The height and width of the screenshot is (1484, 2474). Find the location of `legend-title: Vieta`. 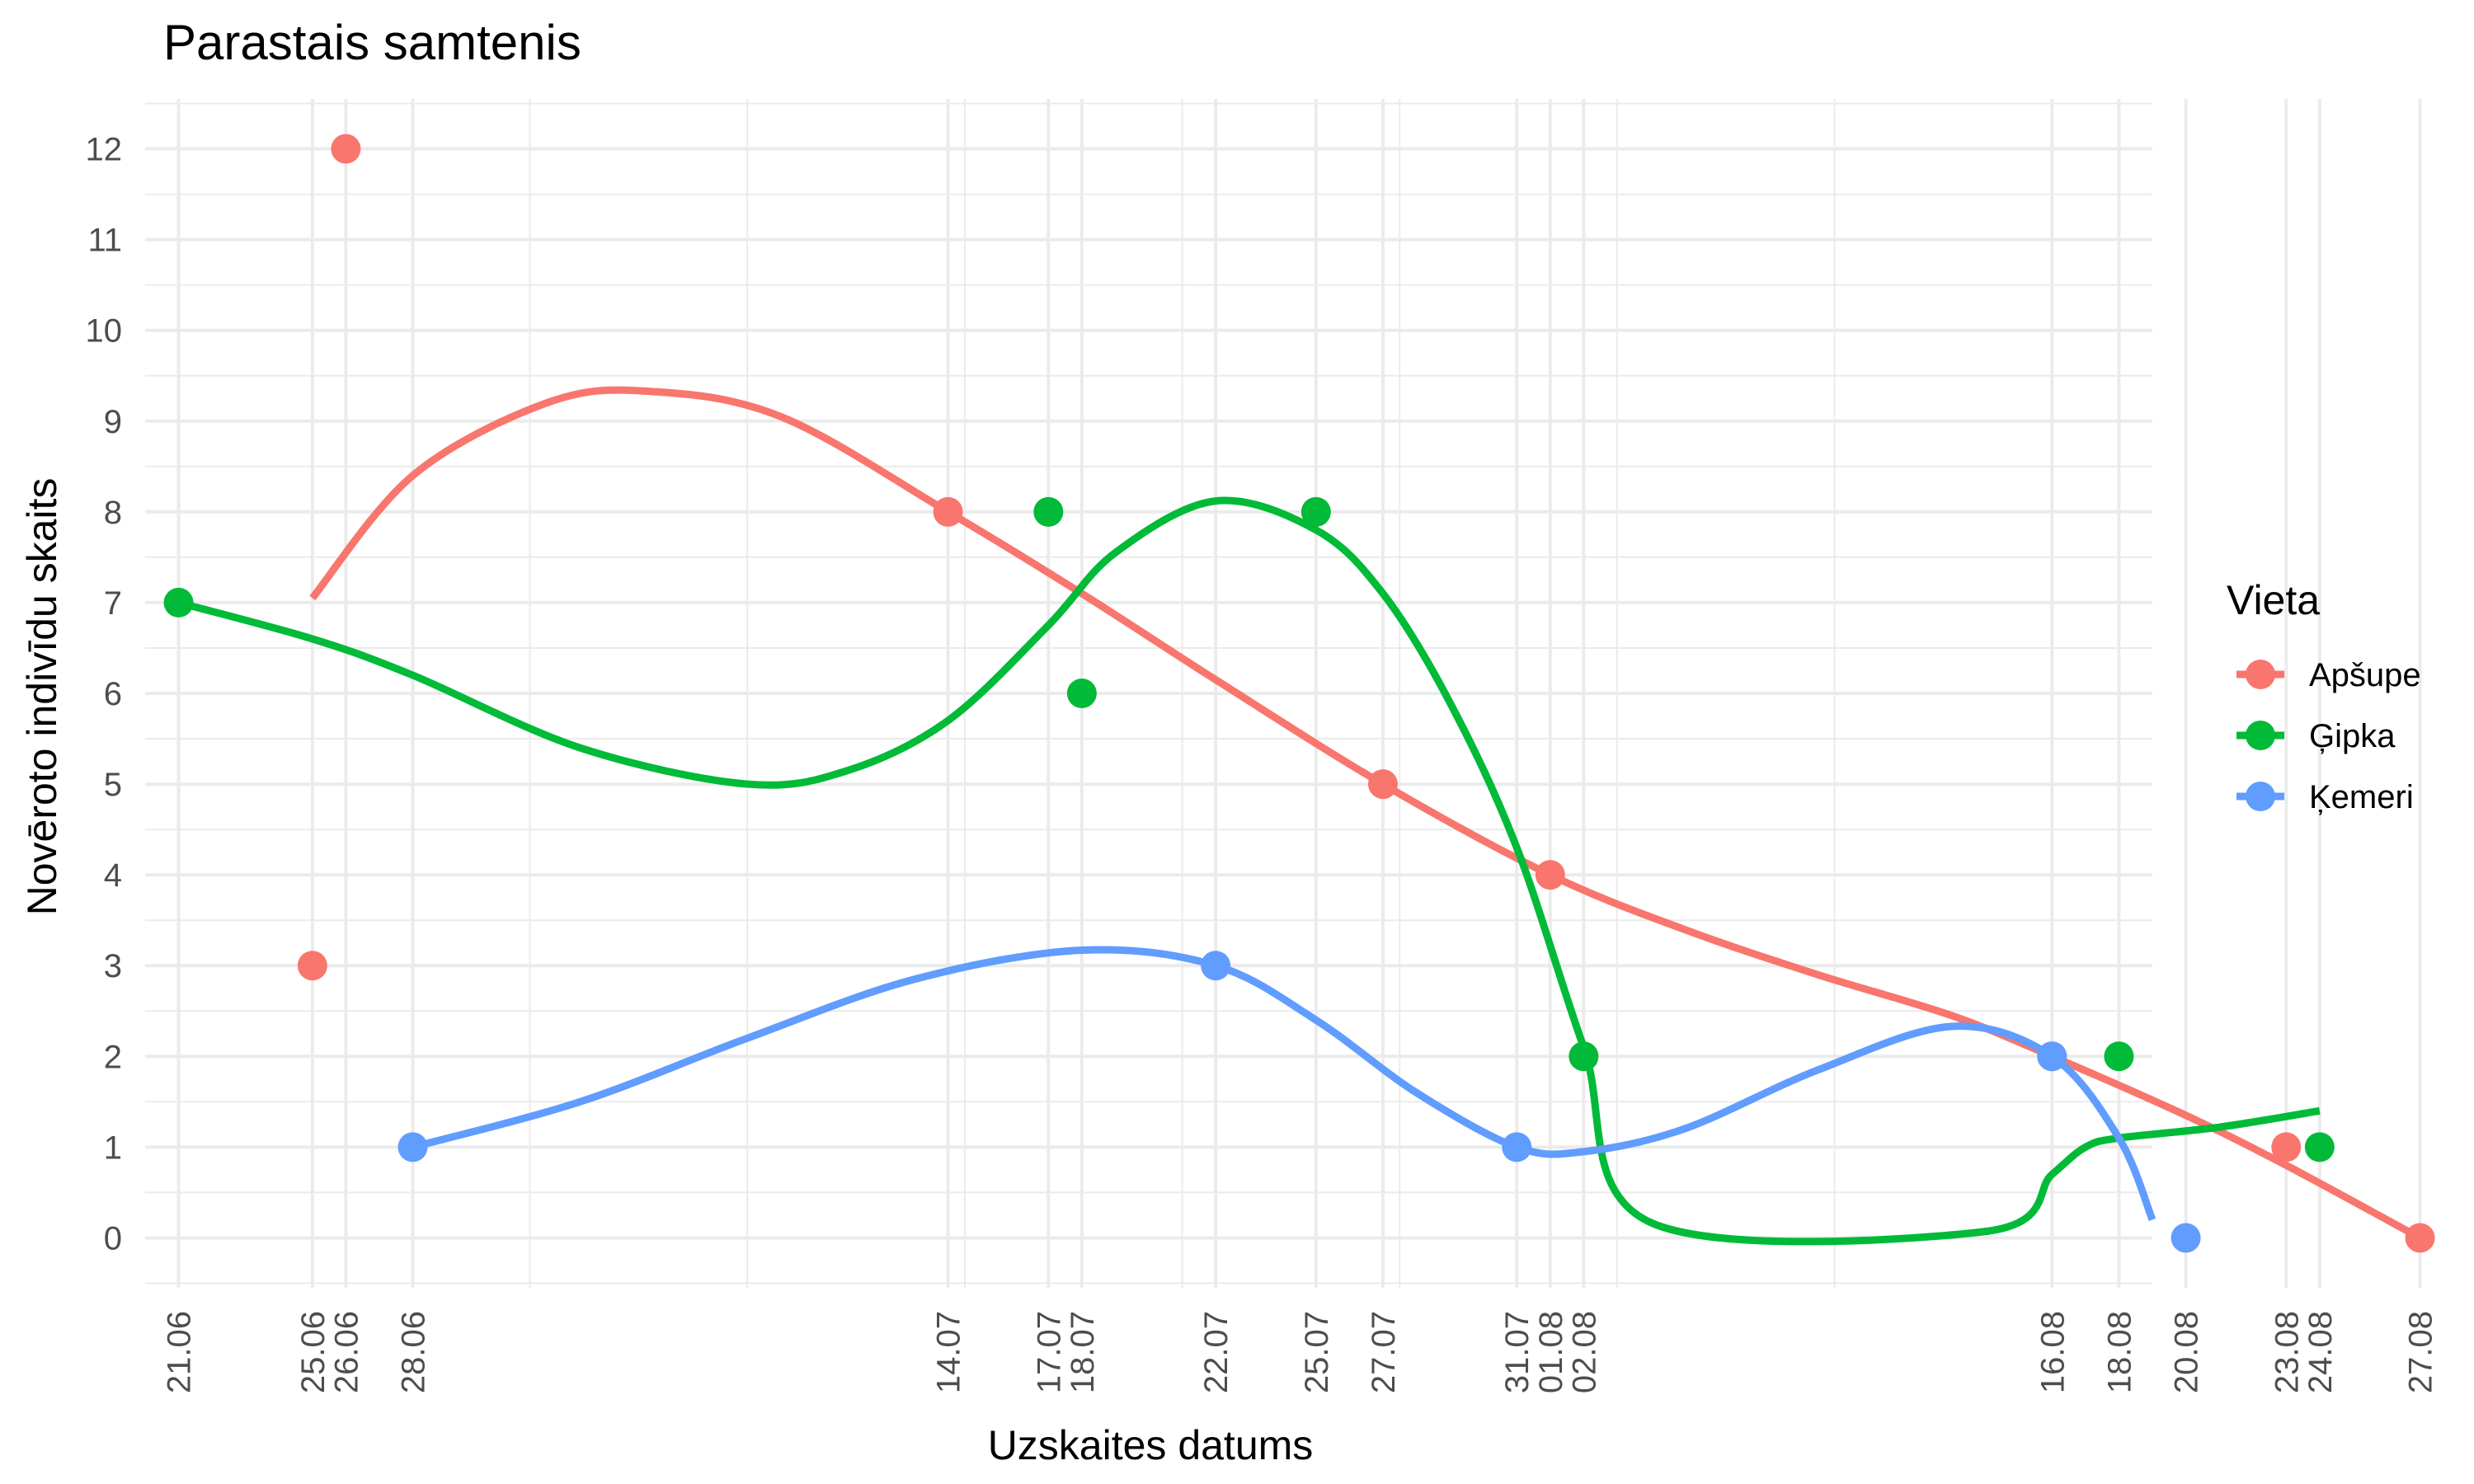

legend-title: Vieta is located at coordinates (2273, 600).